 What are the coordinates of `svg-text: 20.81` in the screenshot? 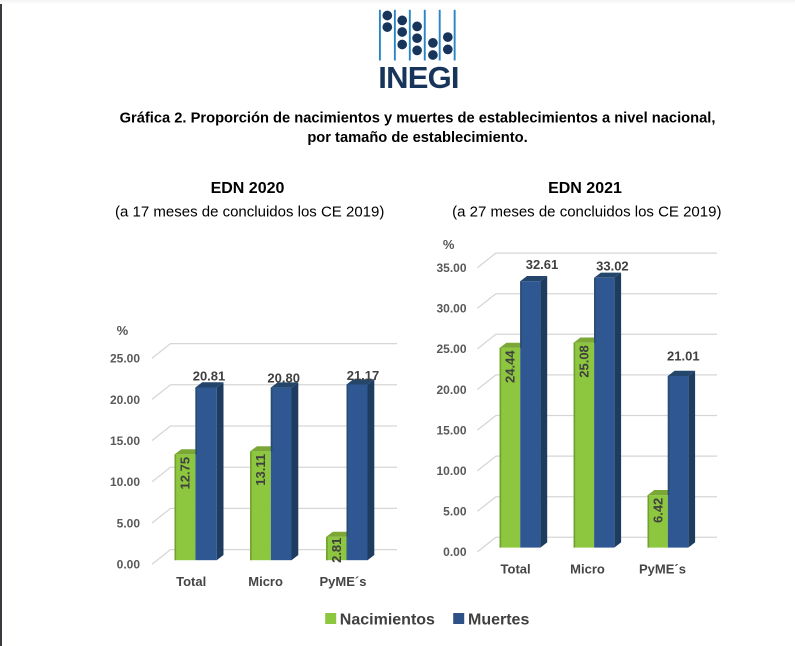 It's located at (209, 375).